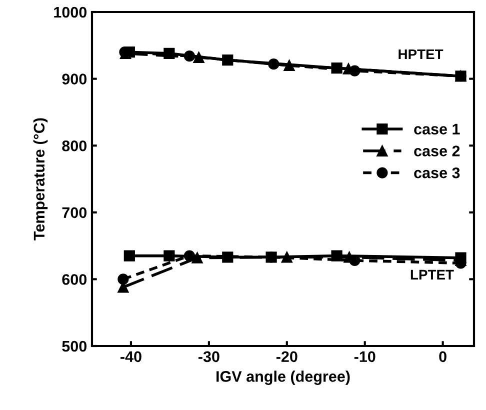 This screenshot has height=410, width=486. I want to click on y-tick-label: 600, so click(74, 279).